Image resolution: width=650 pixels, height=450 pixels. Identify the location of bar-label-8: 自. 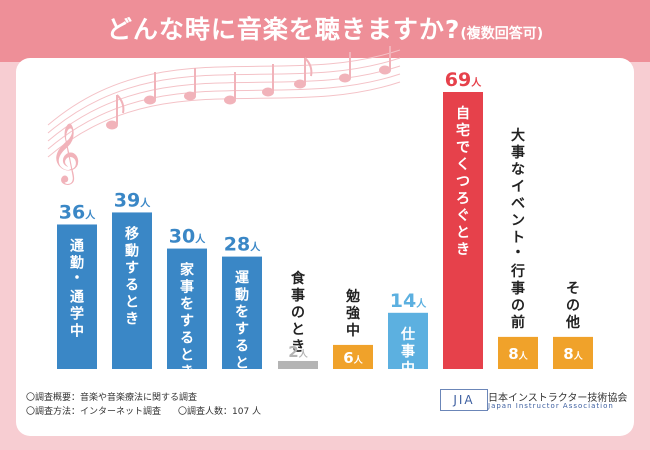
(463, 113).